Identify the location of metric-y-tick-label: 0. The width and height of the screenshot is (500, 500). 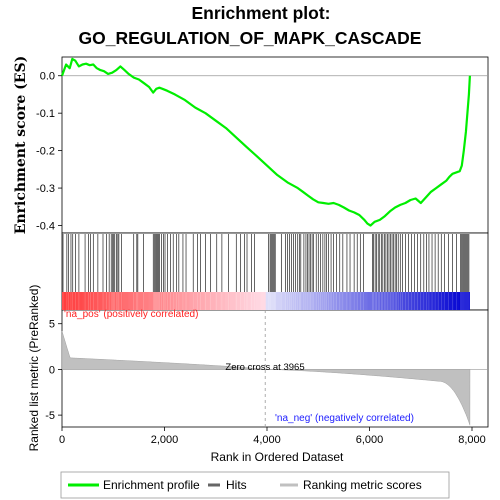
(52, 370).